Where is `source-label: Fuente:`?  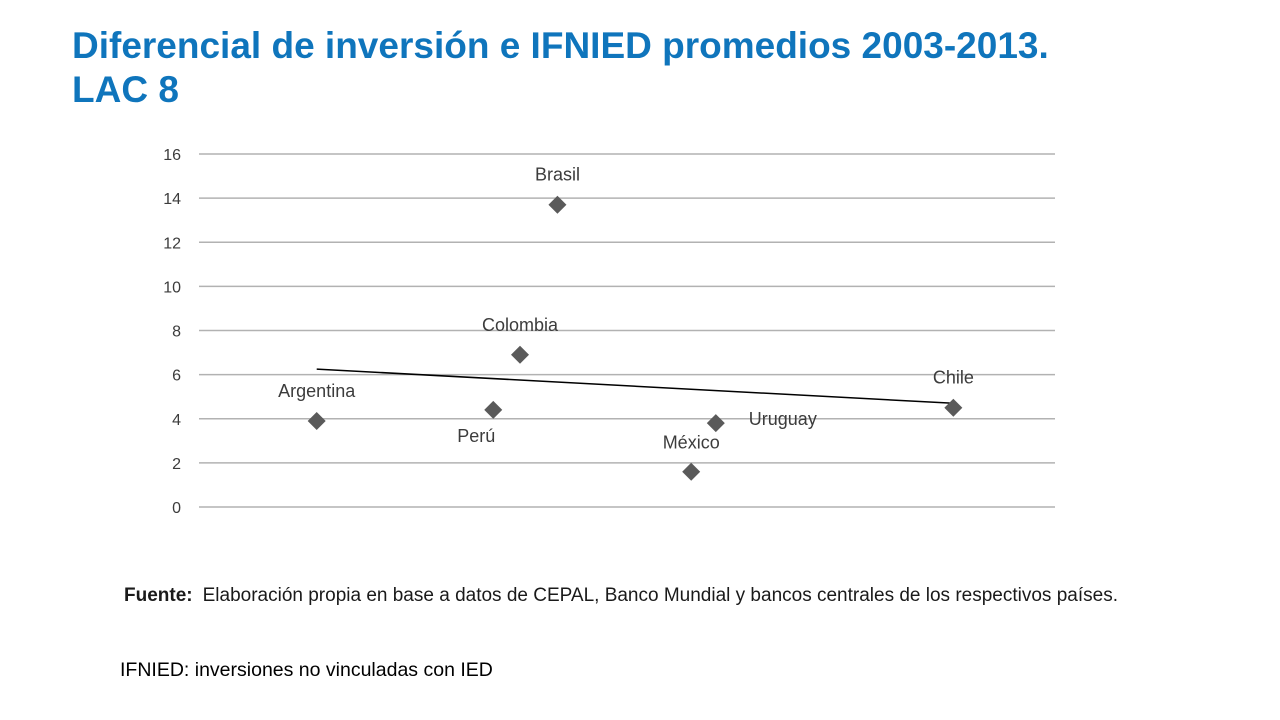
source-label: Fuente: is located at coordinates (158, 595).